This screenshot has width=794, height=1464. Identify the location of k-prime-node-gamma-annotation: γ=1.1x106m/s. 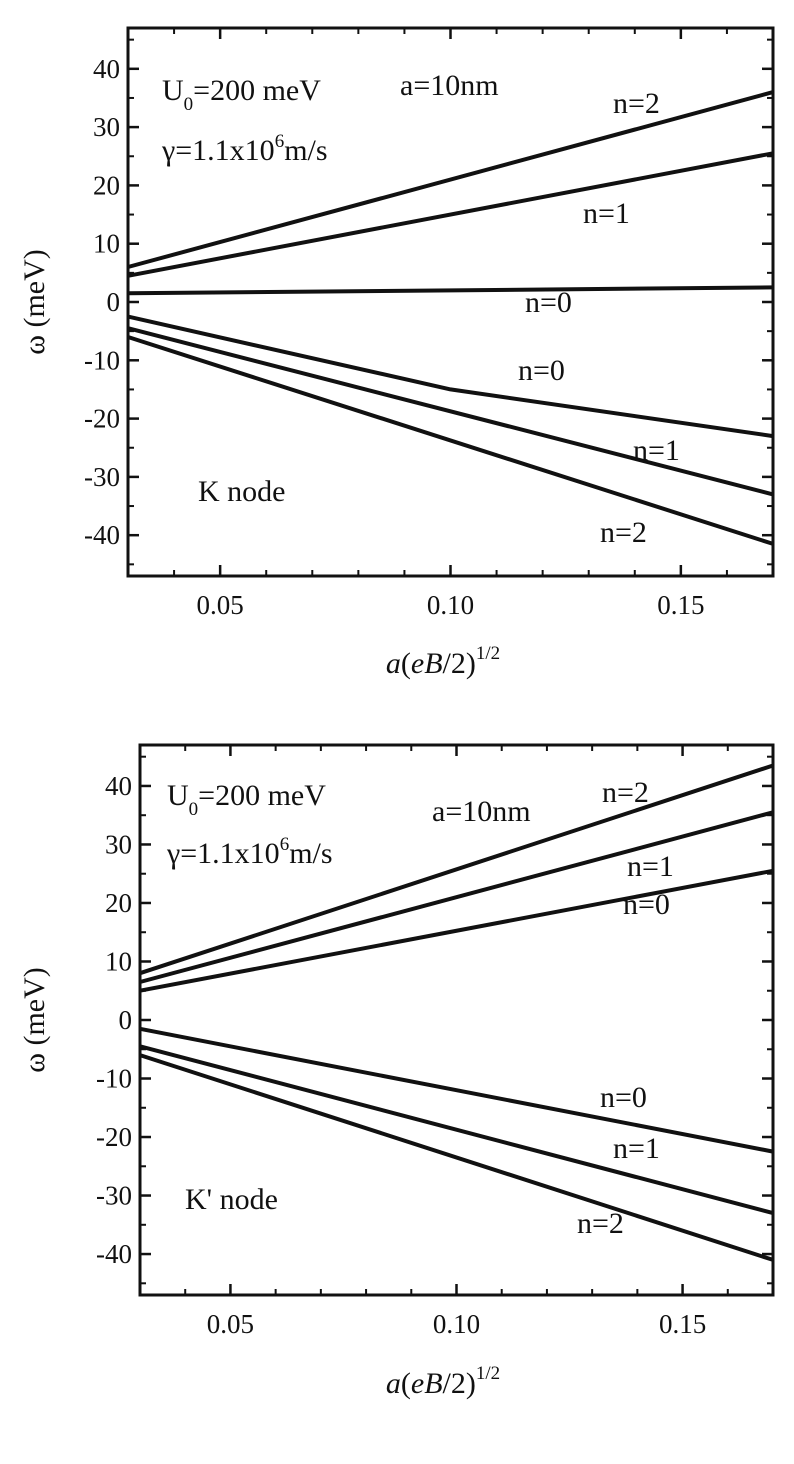
(249, 852).